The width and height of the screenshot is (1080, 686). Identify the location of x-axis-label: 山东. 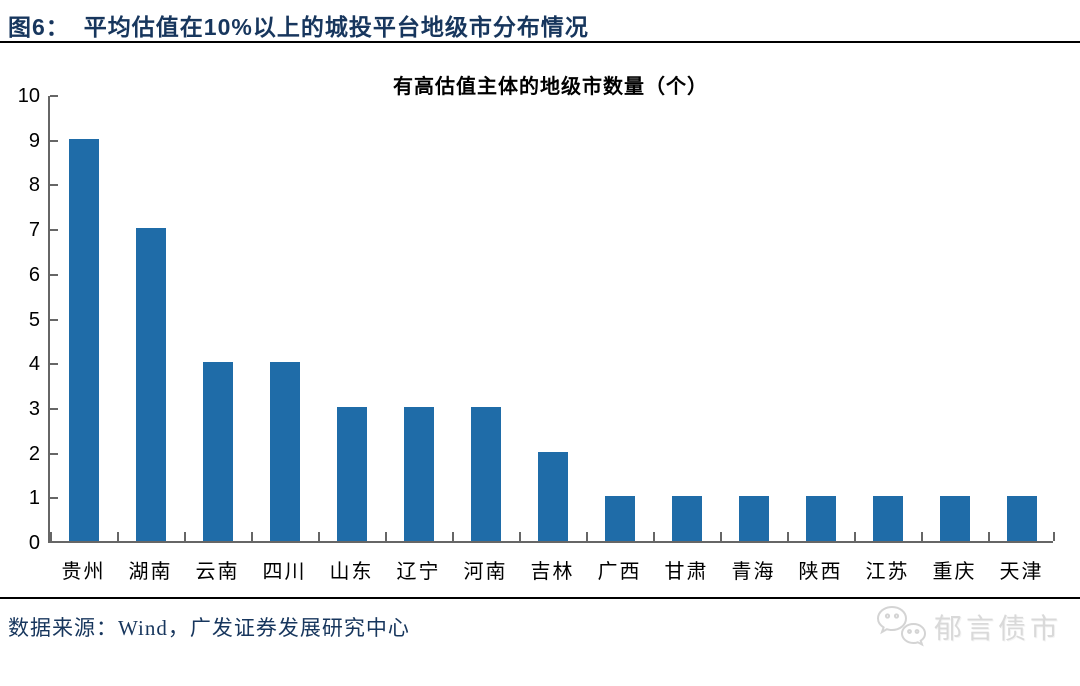
(351, 572).